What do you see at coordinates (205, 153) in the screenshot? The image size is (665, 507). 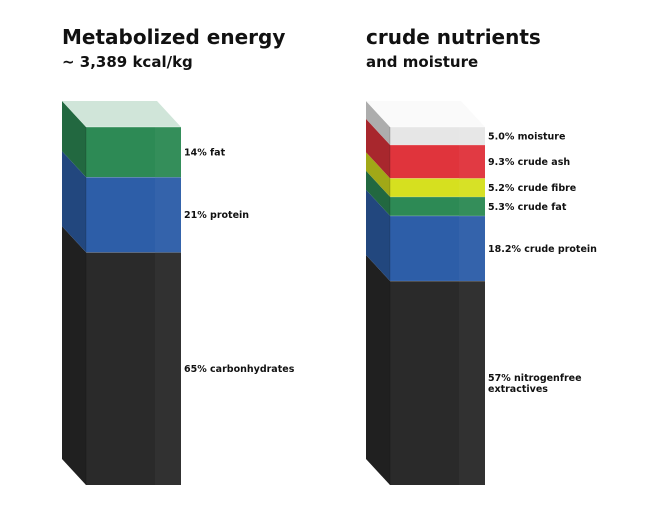 I see `chart-1-segment-3-label: 14% fat` at bounding box center [205, 153].